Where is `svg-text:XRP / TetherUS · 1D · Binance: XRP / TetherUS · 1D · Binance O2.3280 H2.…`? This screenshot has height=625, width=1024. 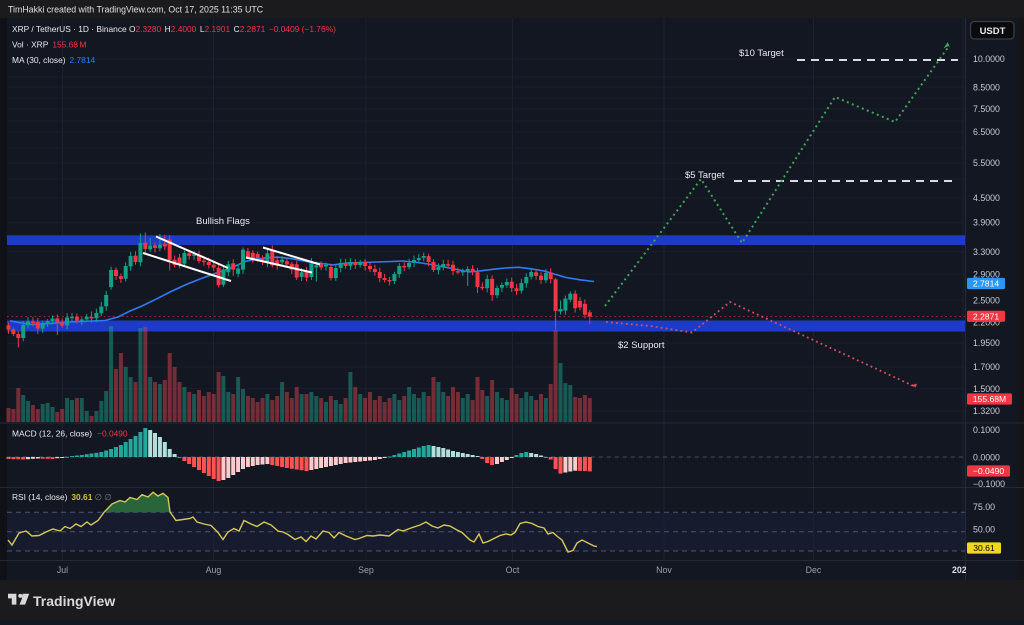
svg-text:XRP / TetherUS · 1D · Binance: XRP / TetherUS · 1D · Binance O2.3280 H2.… is located at coordinates (174, 29).